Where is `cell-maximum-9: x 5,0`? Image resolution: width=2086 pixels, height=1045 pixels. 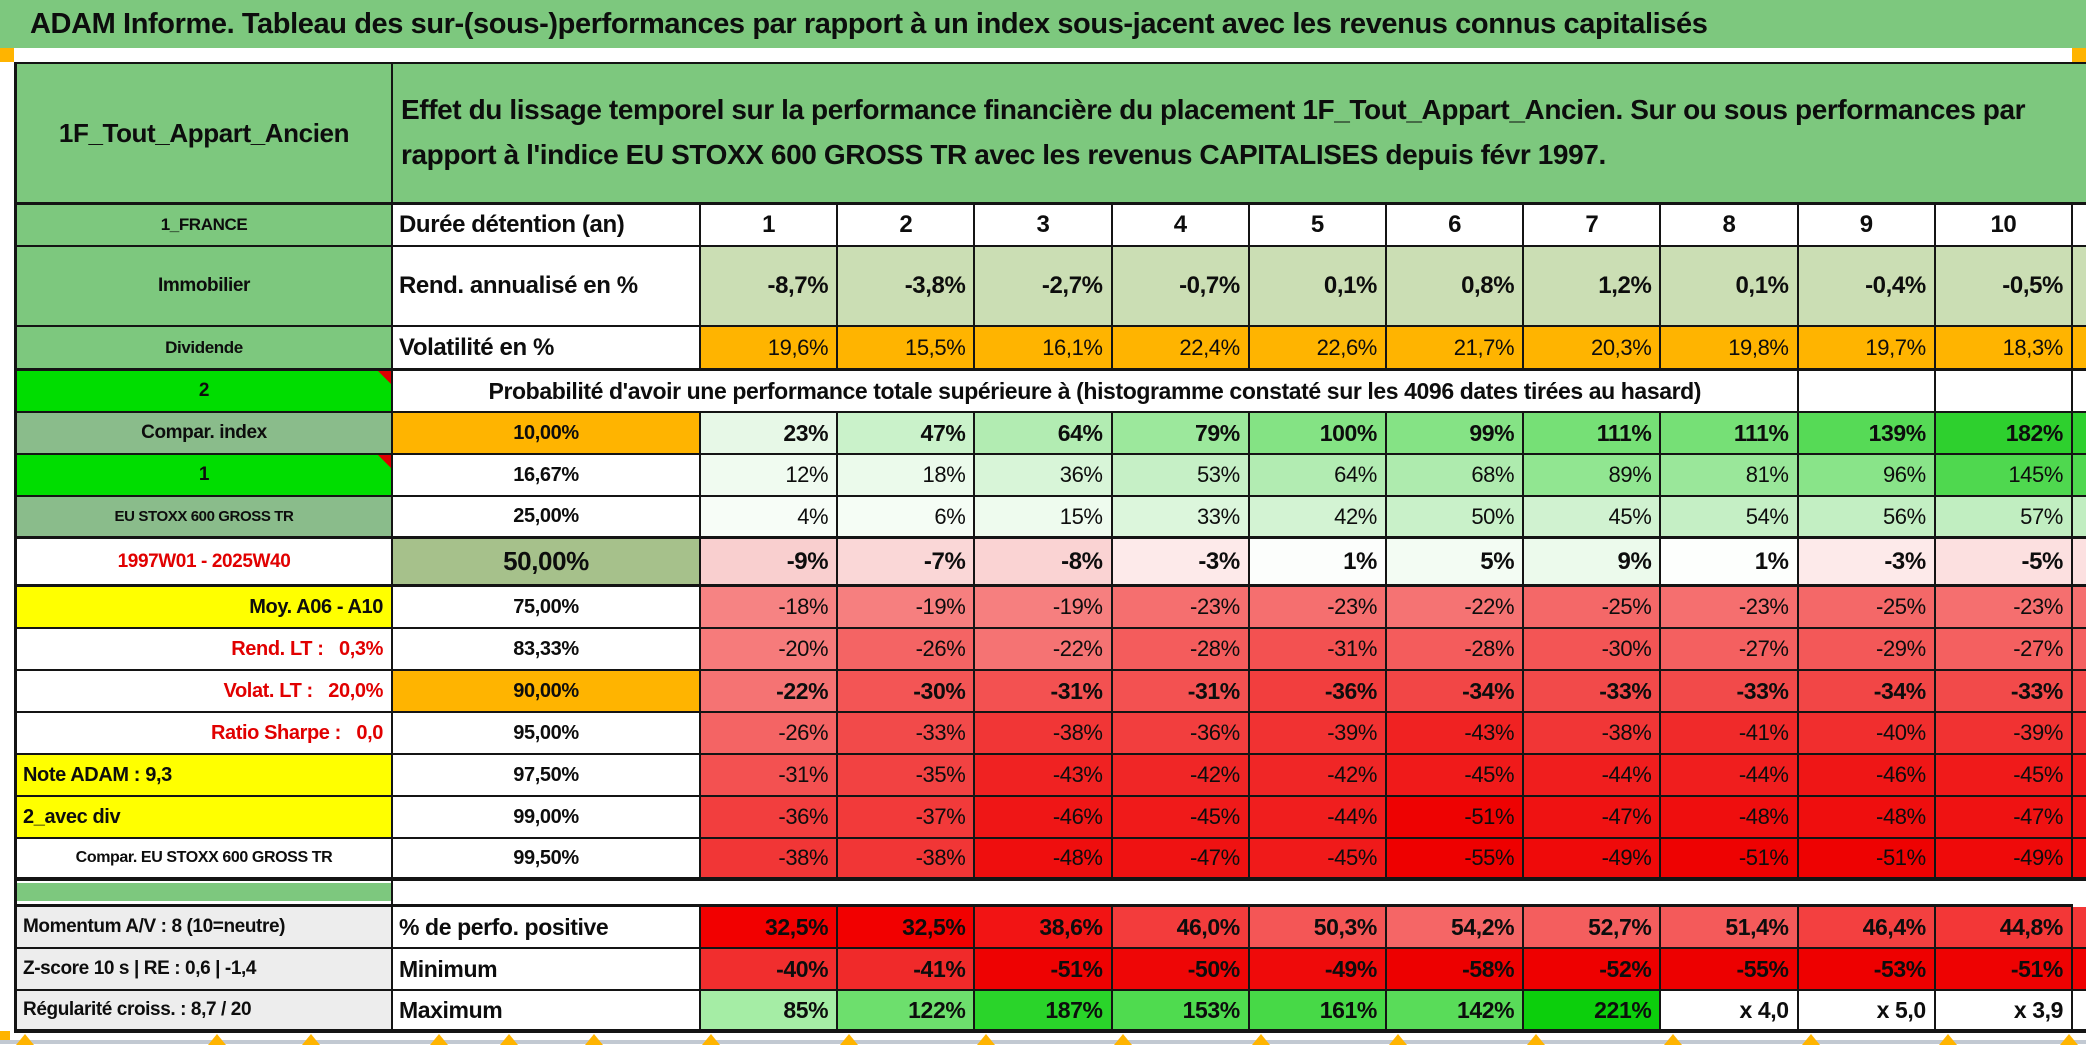
cell-maximum-9: x 5,0 is located at coordinates (1867, 1012).